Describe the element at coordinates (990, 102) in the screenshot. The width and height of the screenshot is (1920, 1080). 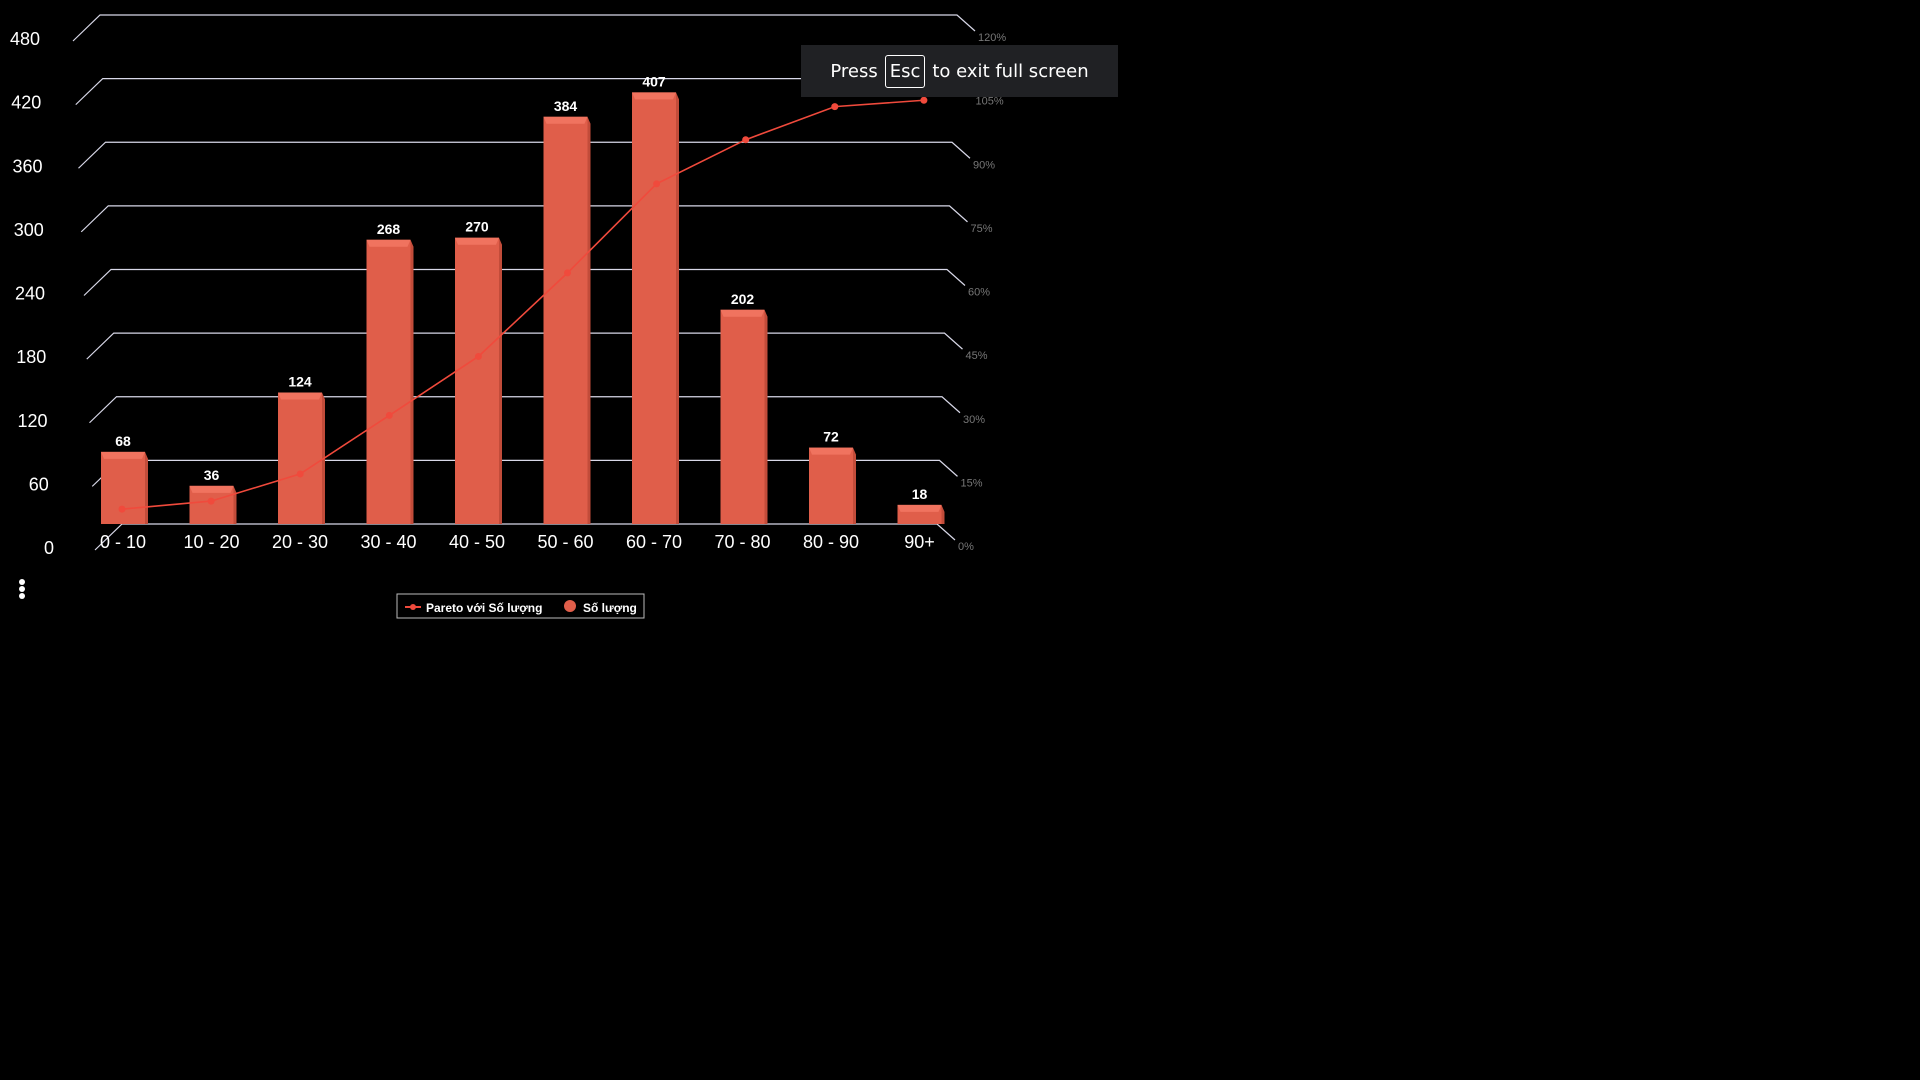
I see `y2-axis-tick-label: 105%` at that location.